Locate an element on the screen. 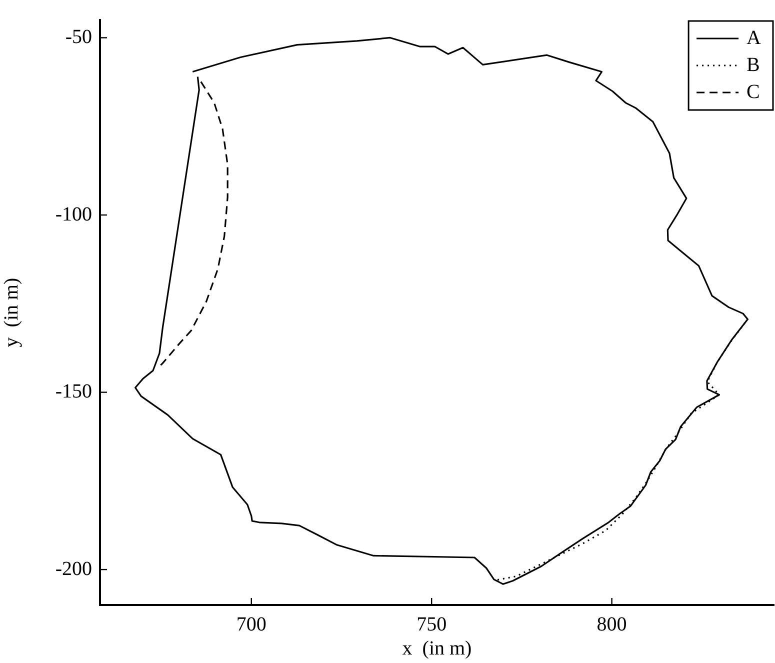  x-tick-label: 700 is located at coordinates (251, 624).